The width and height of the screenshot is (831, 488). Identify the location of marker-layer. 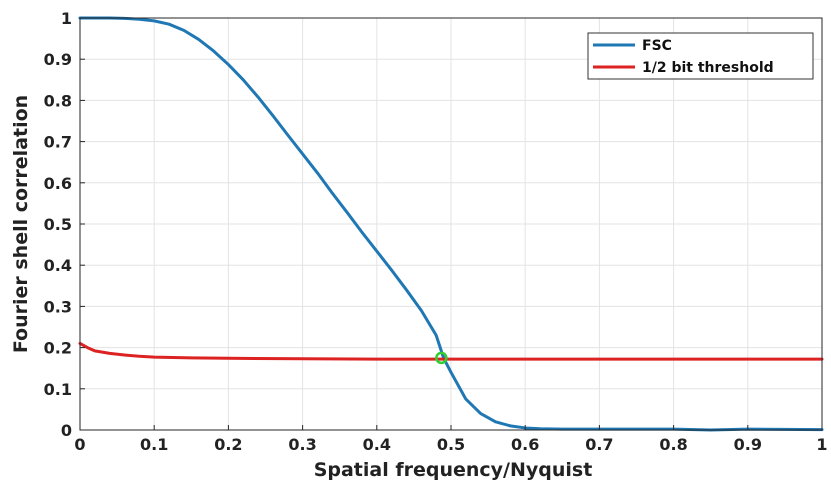
(441, 358).